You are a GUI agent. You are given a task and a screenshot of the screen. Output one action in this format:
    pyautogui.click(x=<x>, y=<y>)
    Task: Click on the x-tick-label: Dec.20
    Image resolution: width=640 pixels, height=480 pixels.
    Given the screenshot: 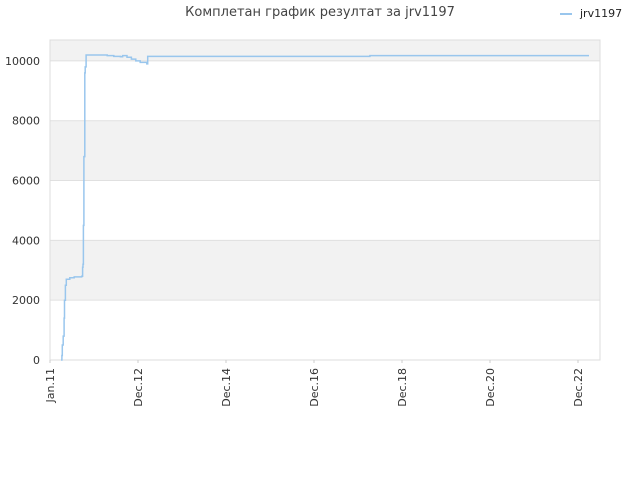 What is the action you would take?
    pyautogui.click(x=490, y=387)
    